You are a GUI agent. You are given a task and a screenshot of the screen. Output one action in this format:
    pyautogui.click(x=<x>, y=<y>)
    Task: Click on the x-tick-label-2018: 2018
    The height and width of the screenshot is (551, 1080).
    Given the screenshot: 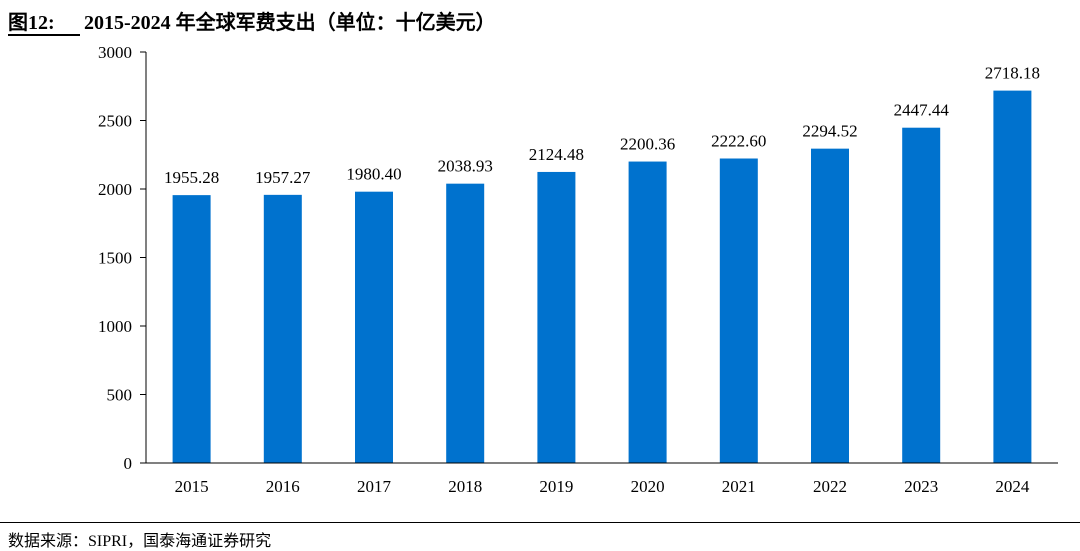 What is the action you would take?
    pyautogui.click(x=465, y=486)
    